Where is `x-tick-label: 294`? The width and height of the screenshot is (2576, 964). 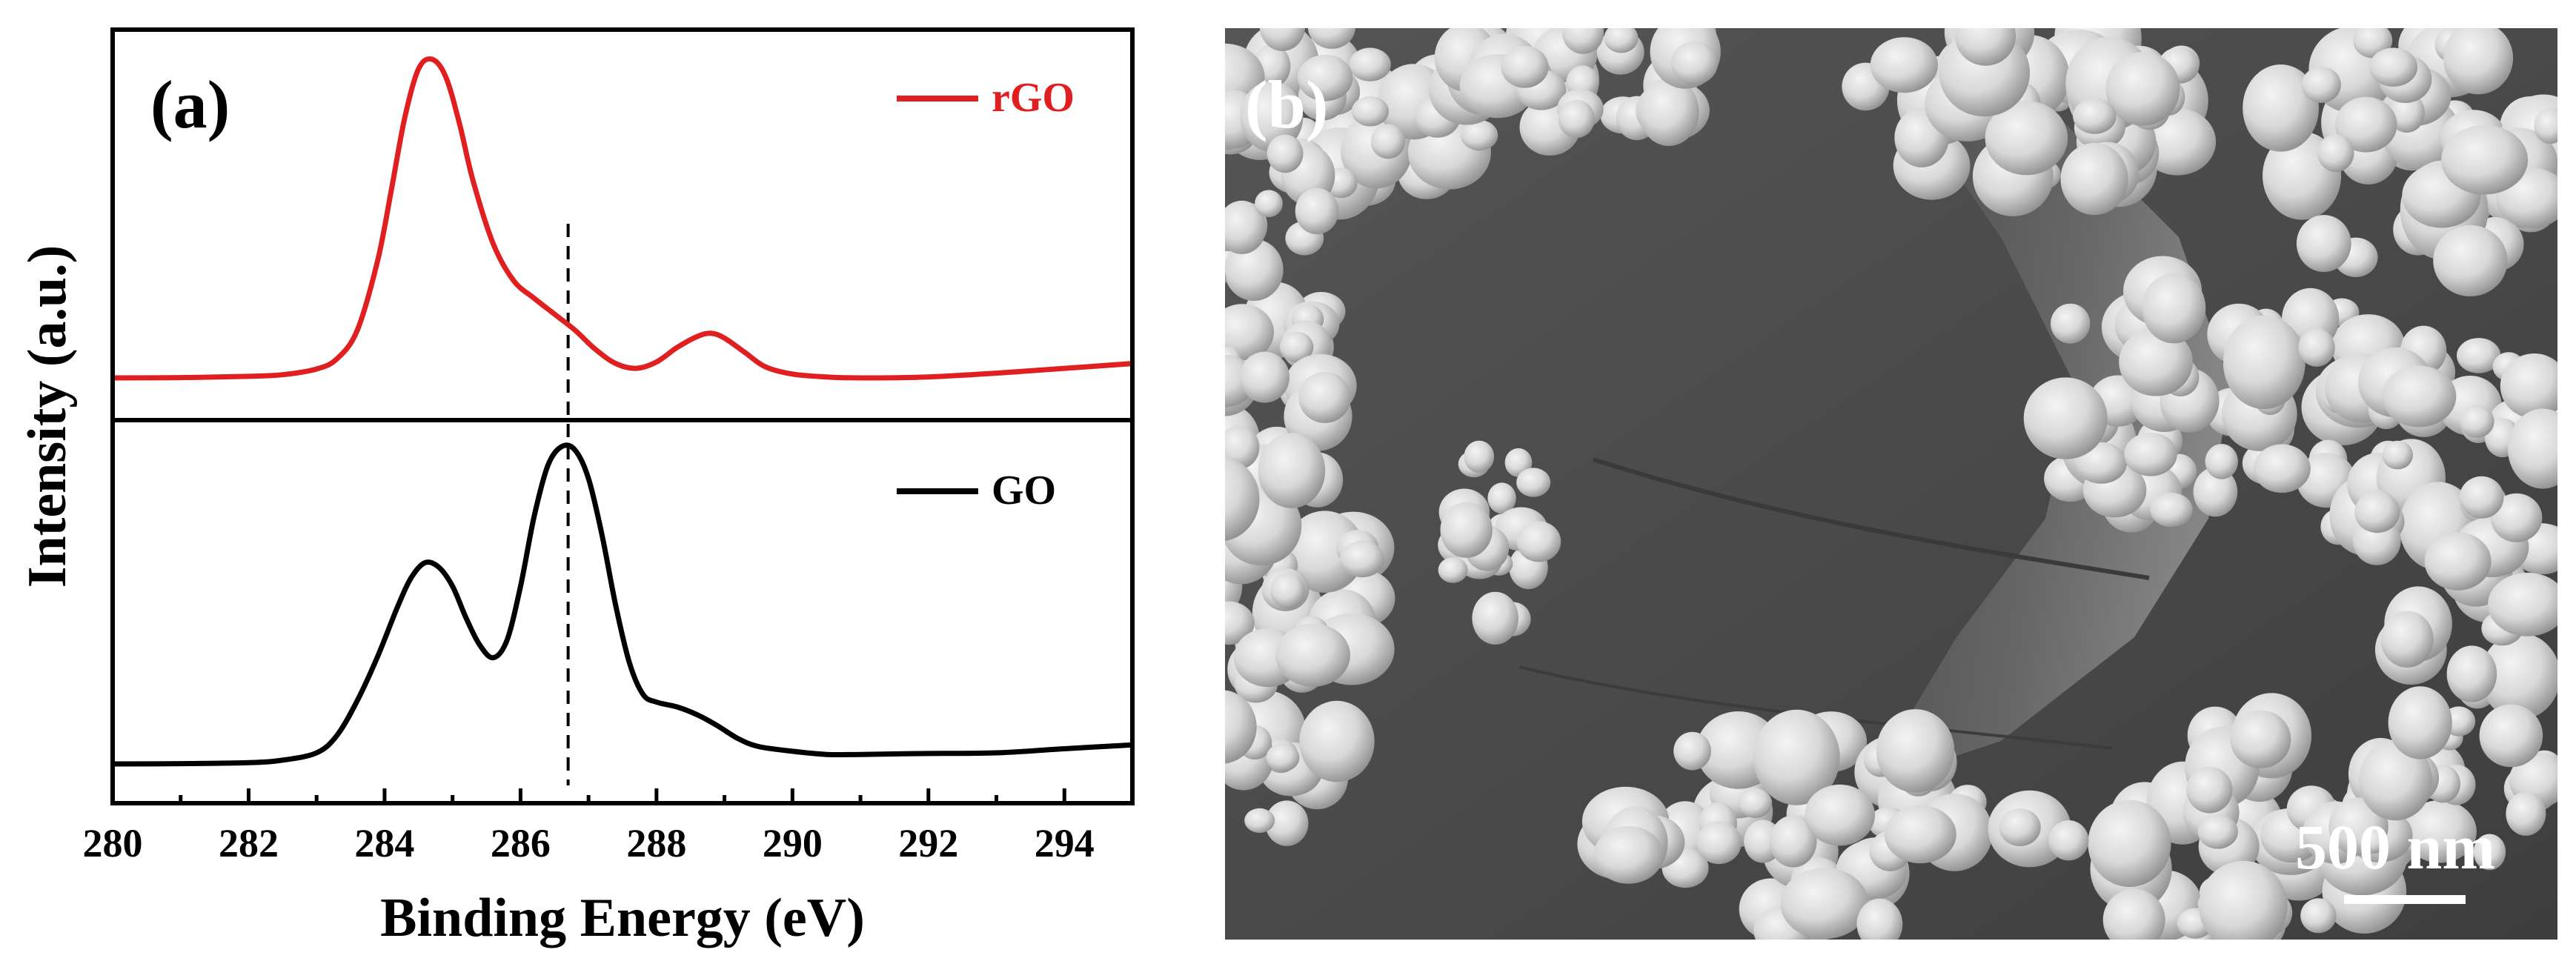 x-tick-label: 294 is located at coordinates (1065, 843).